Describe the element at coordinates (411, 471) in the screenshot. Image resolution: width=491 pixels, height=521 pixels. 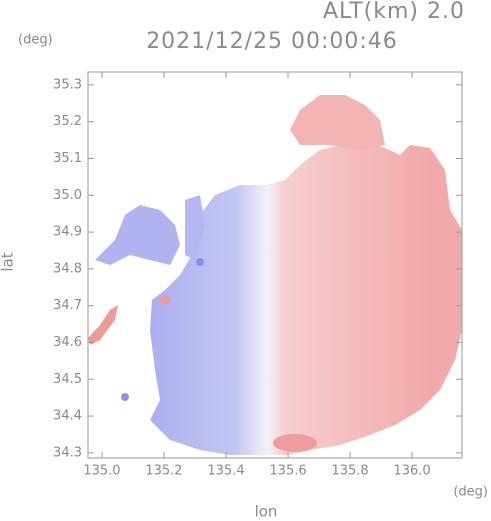
I see `x-tick-label: 136.0` at that location.